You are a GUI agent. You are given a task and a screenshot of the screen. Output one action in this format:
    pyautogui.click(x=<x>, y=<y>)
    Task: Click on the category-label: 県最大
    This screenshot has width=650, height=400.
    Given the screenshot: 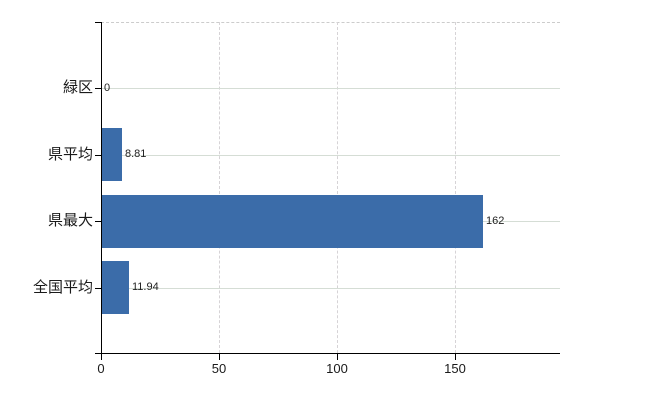 What is the action you would take?
    pyautogui.click(x=70, y=220)
    